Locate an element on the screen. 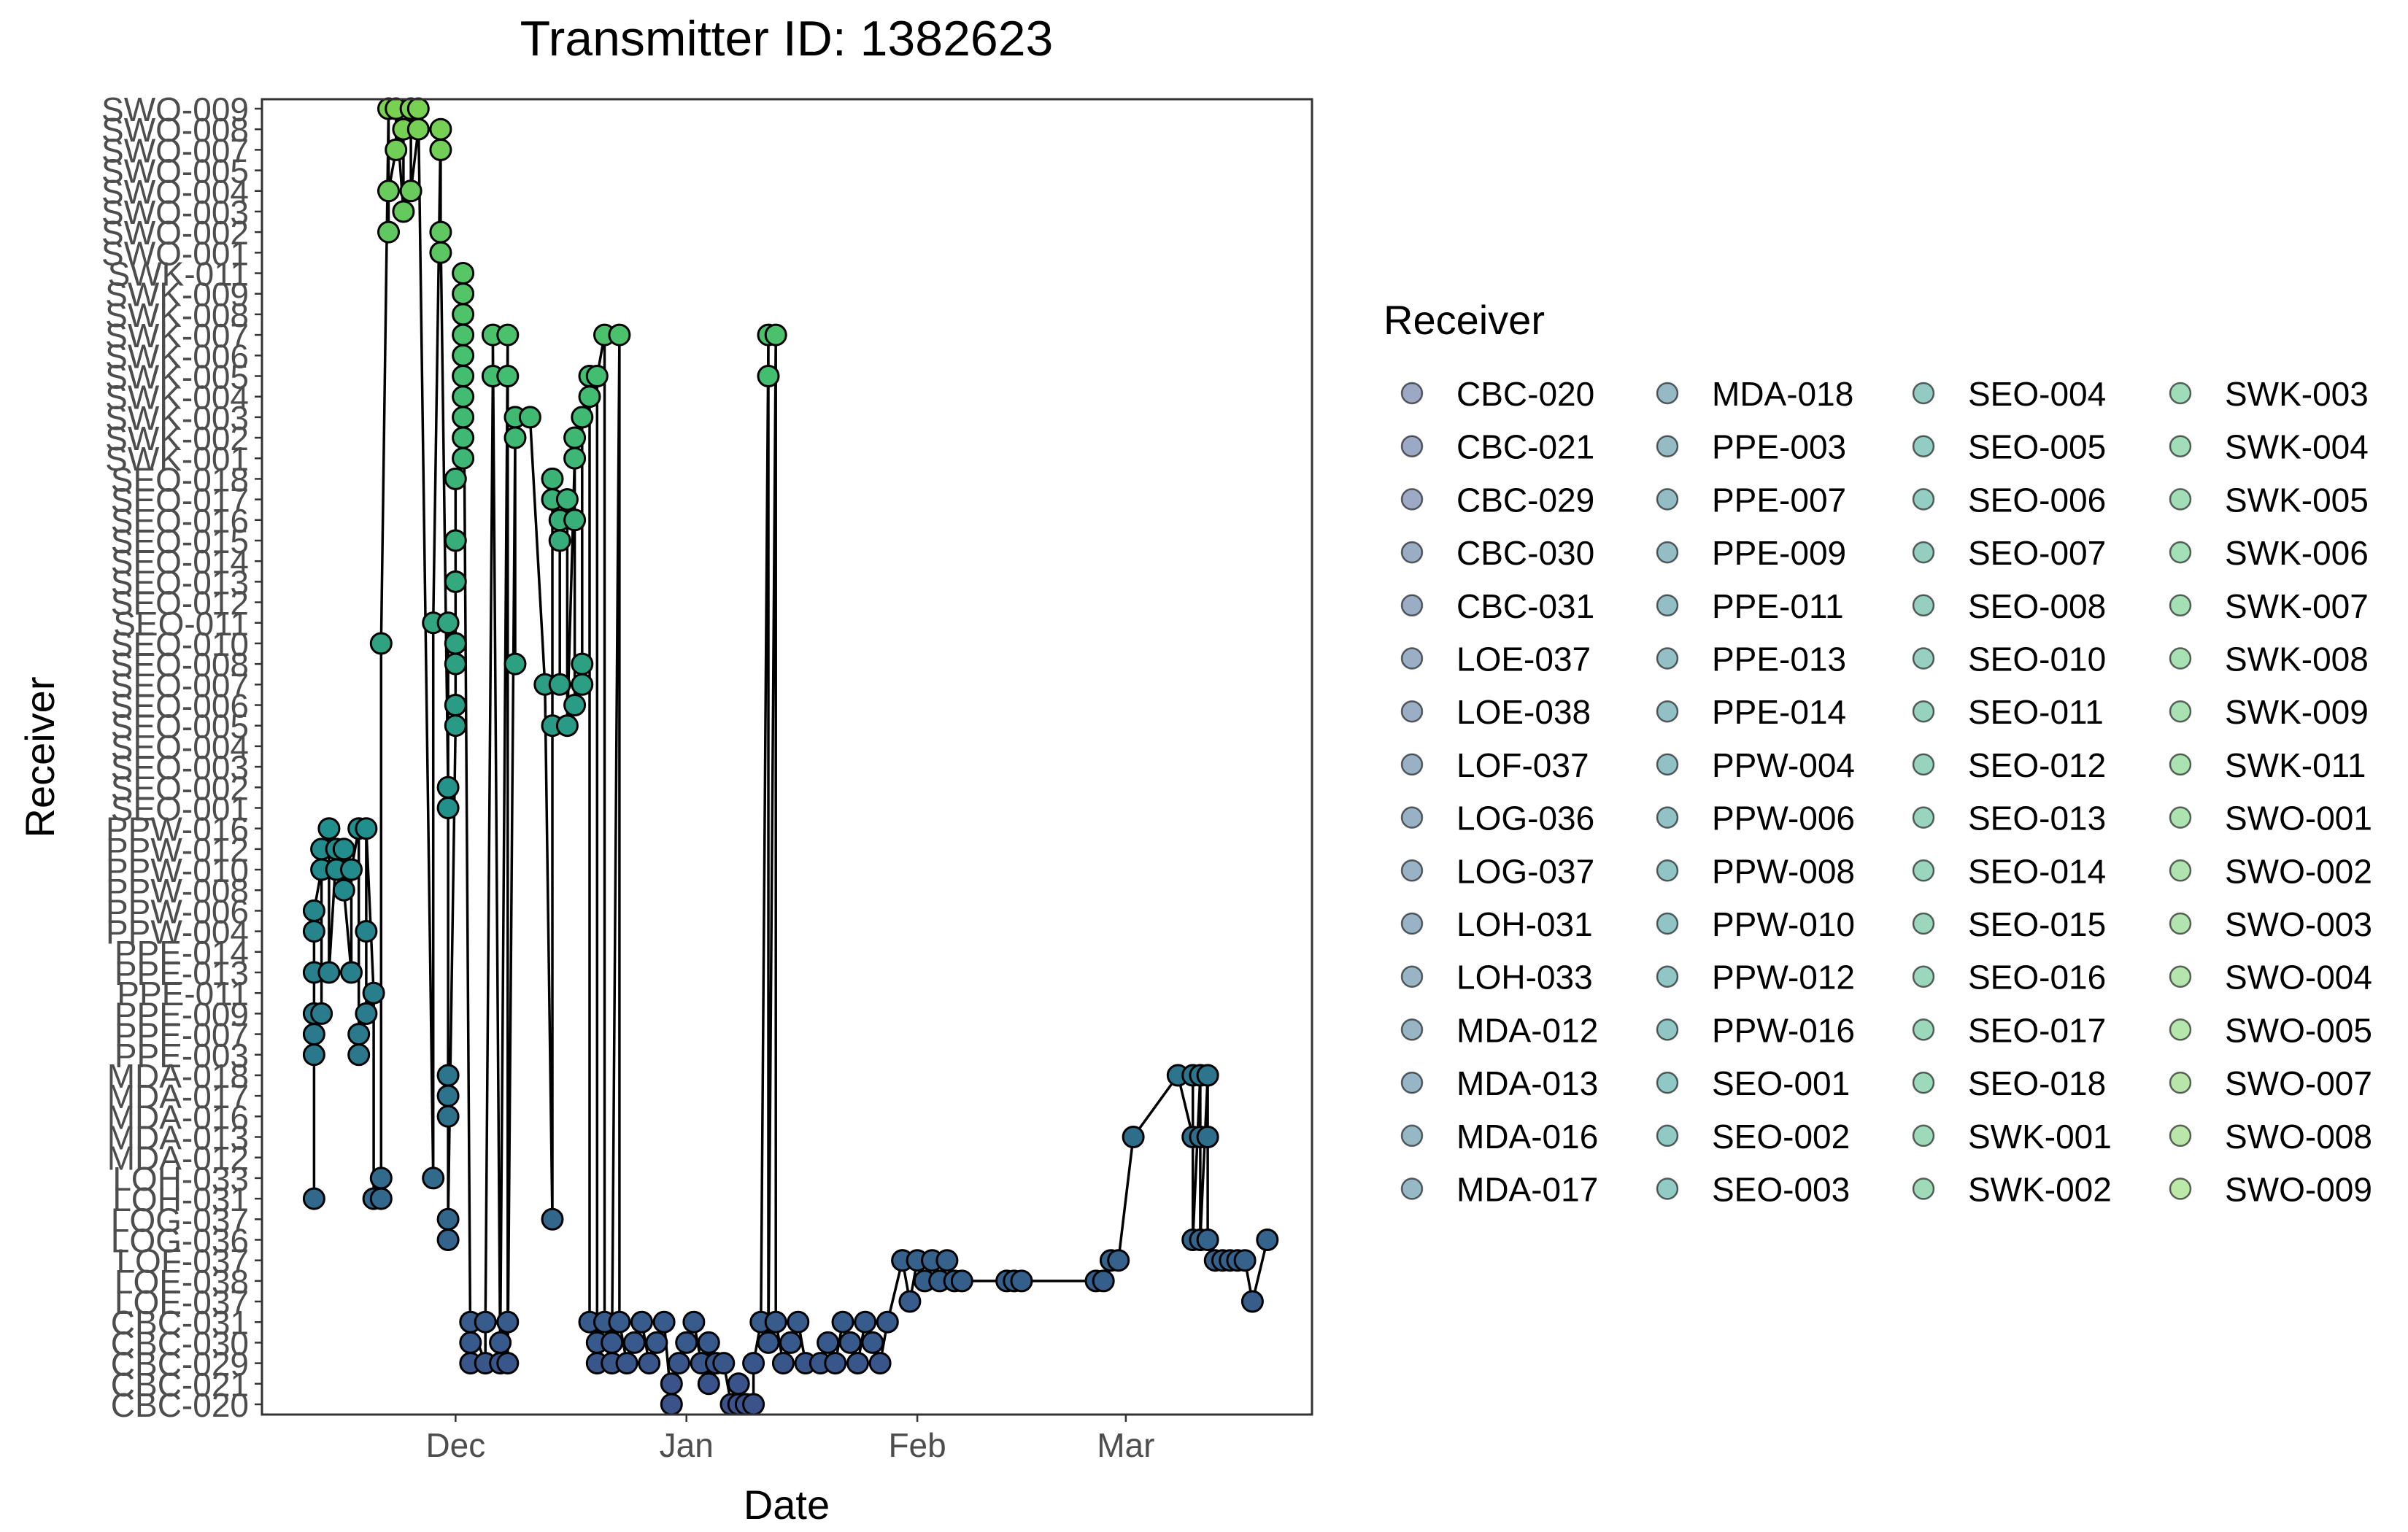 The width and height of the screenshot is (2408, 1532). legend-label: SEO-010 is located at coordinates (2037, 659).